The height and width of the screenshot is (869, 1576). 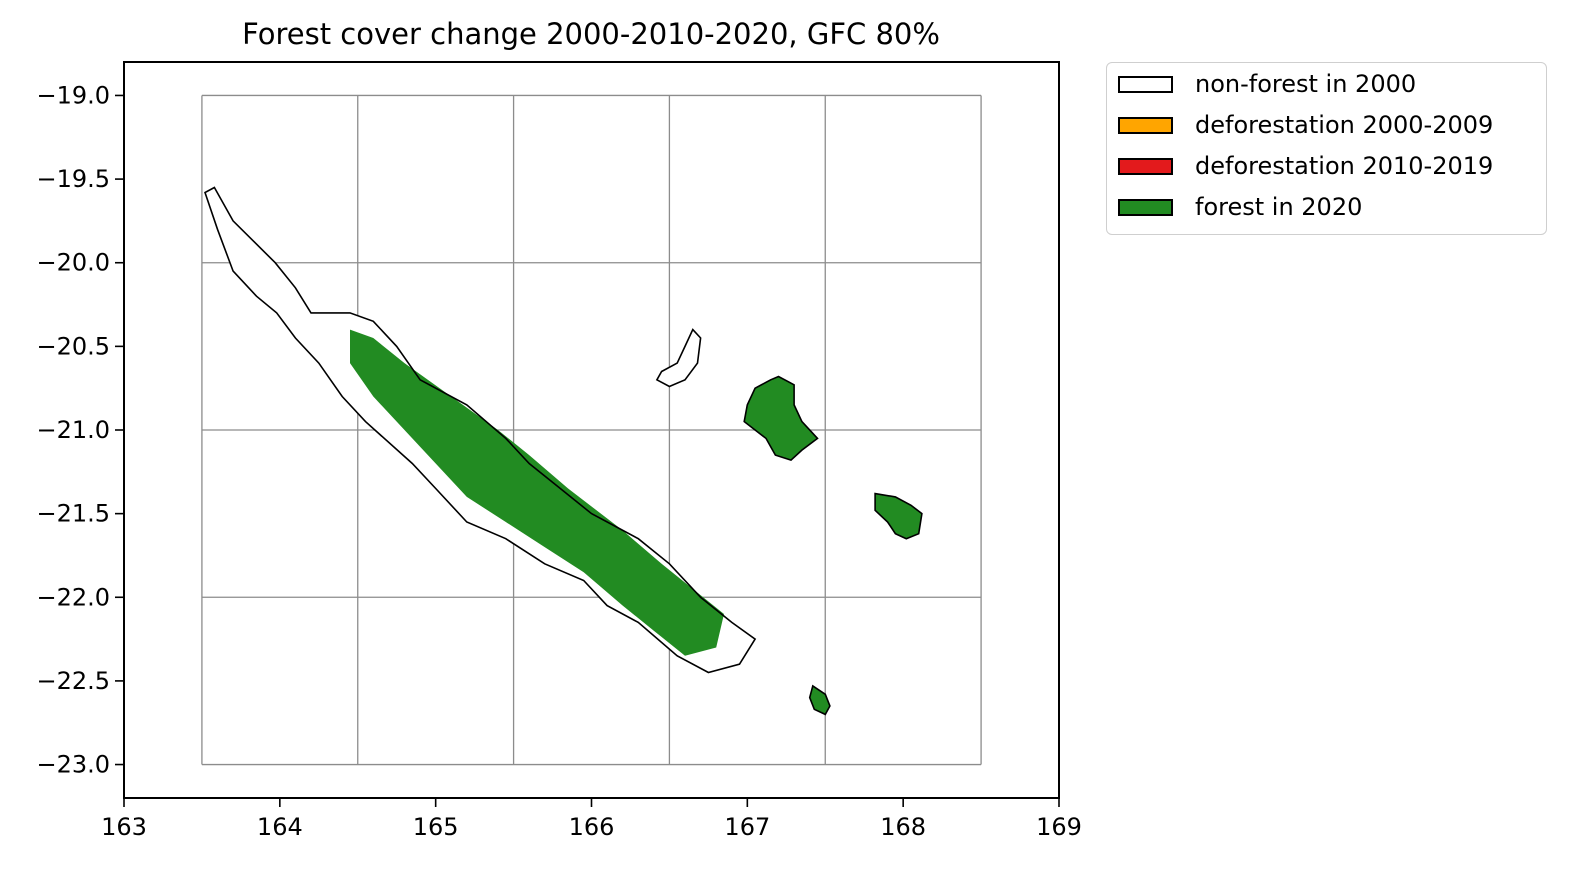 What do you see at coordinates (73, 681) in the screenshot?
I see `y-tick-label: −22.5` at bounding box center [73, 681].